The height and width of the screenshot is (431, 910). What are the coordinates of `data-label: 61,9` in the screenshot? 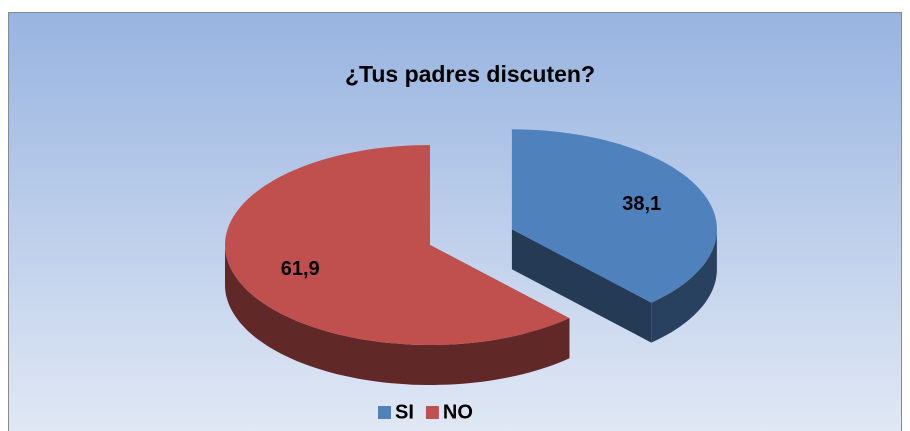 It's located at (300, 269).